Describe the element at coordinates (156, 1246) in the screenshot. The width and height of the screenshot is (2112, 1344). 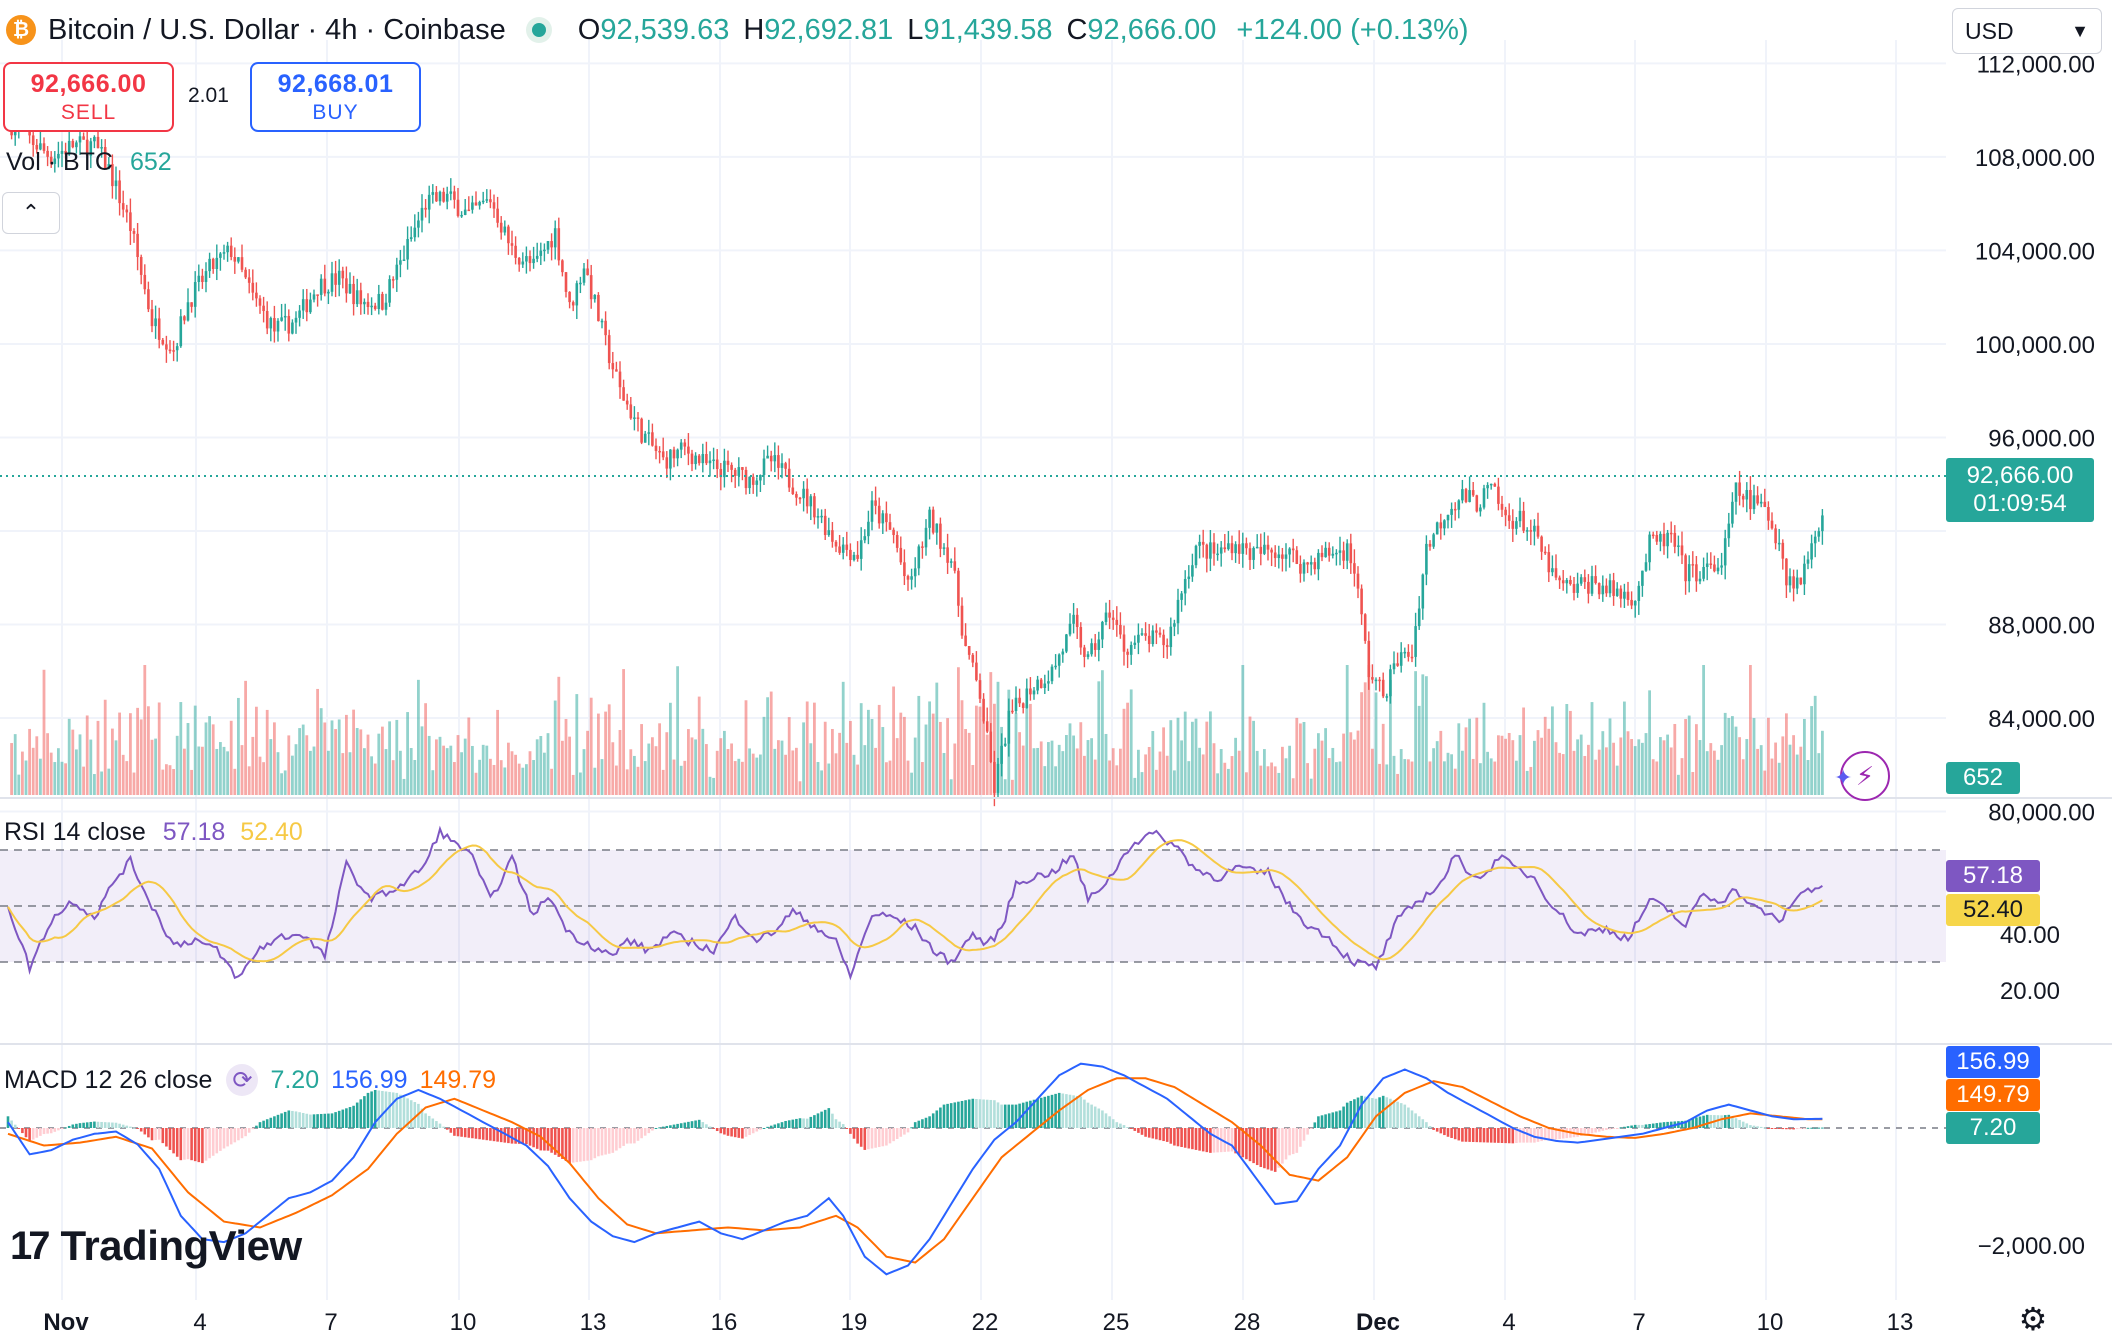
I see `tradingview-logo: 17 TradingView` at that location.